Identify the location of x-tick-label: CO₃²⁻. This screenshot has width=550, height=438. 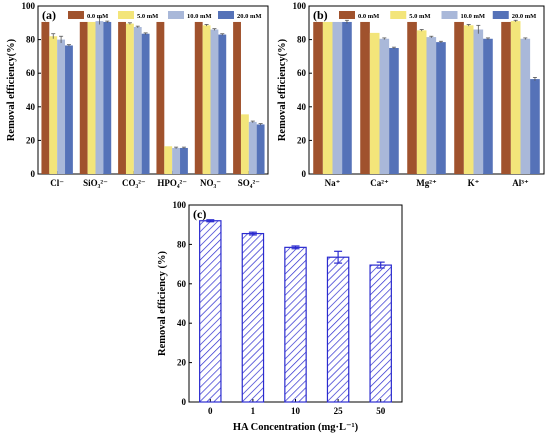
(134, 183).